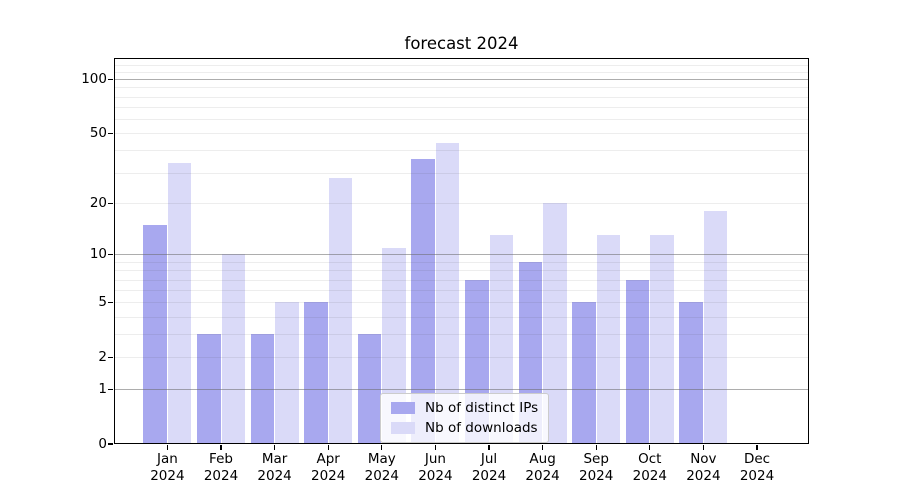 The height and width of the screenshot is (500, 900). I want to click on x-tick-label: Sep 2024, so click(596, 468).